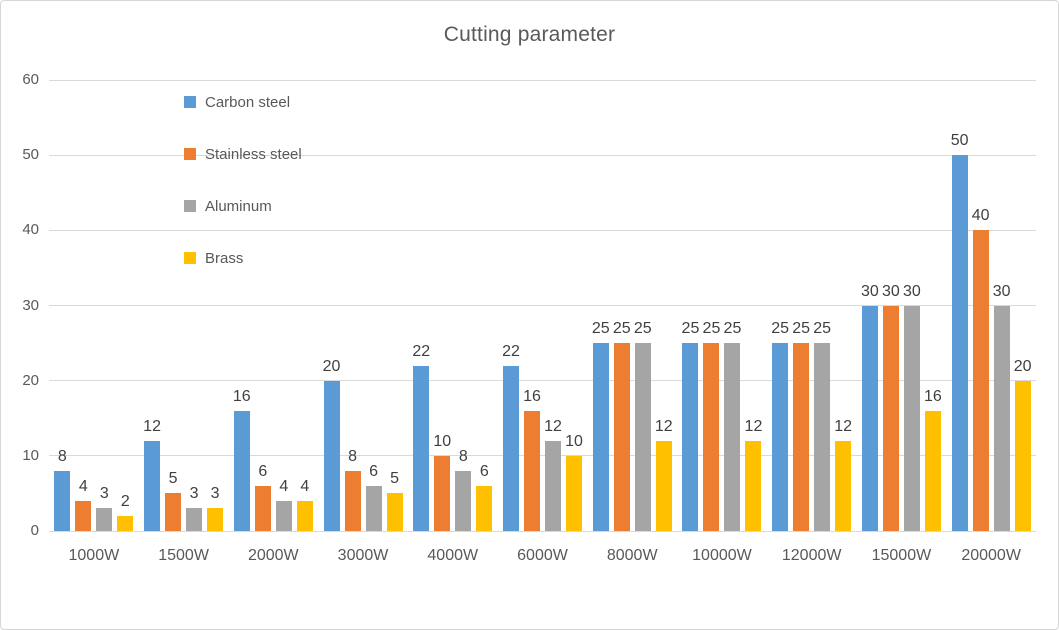  Describe the element at coordinates (190, 258) in the screenshot. I see `legend-swatch-brass` at that location.